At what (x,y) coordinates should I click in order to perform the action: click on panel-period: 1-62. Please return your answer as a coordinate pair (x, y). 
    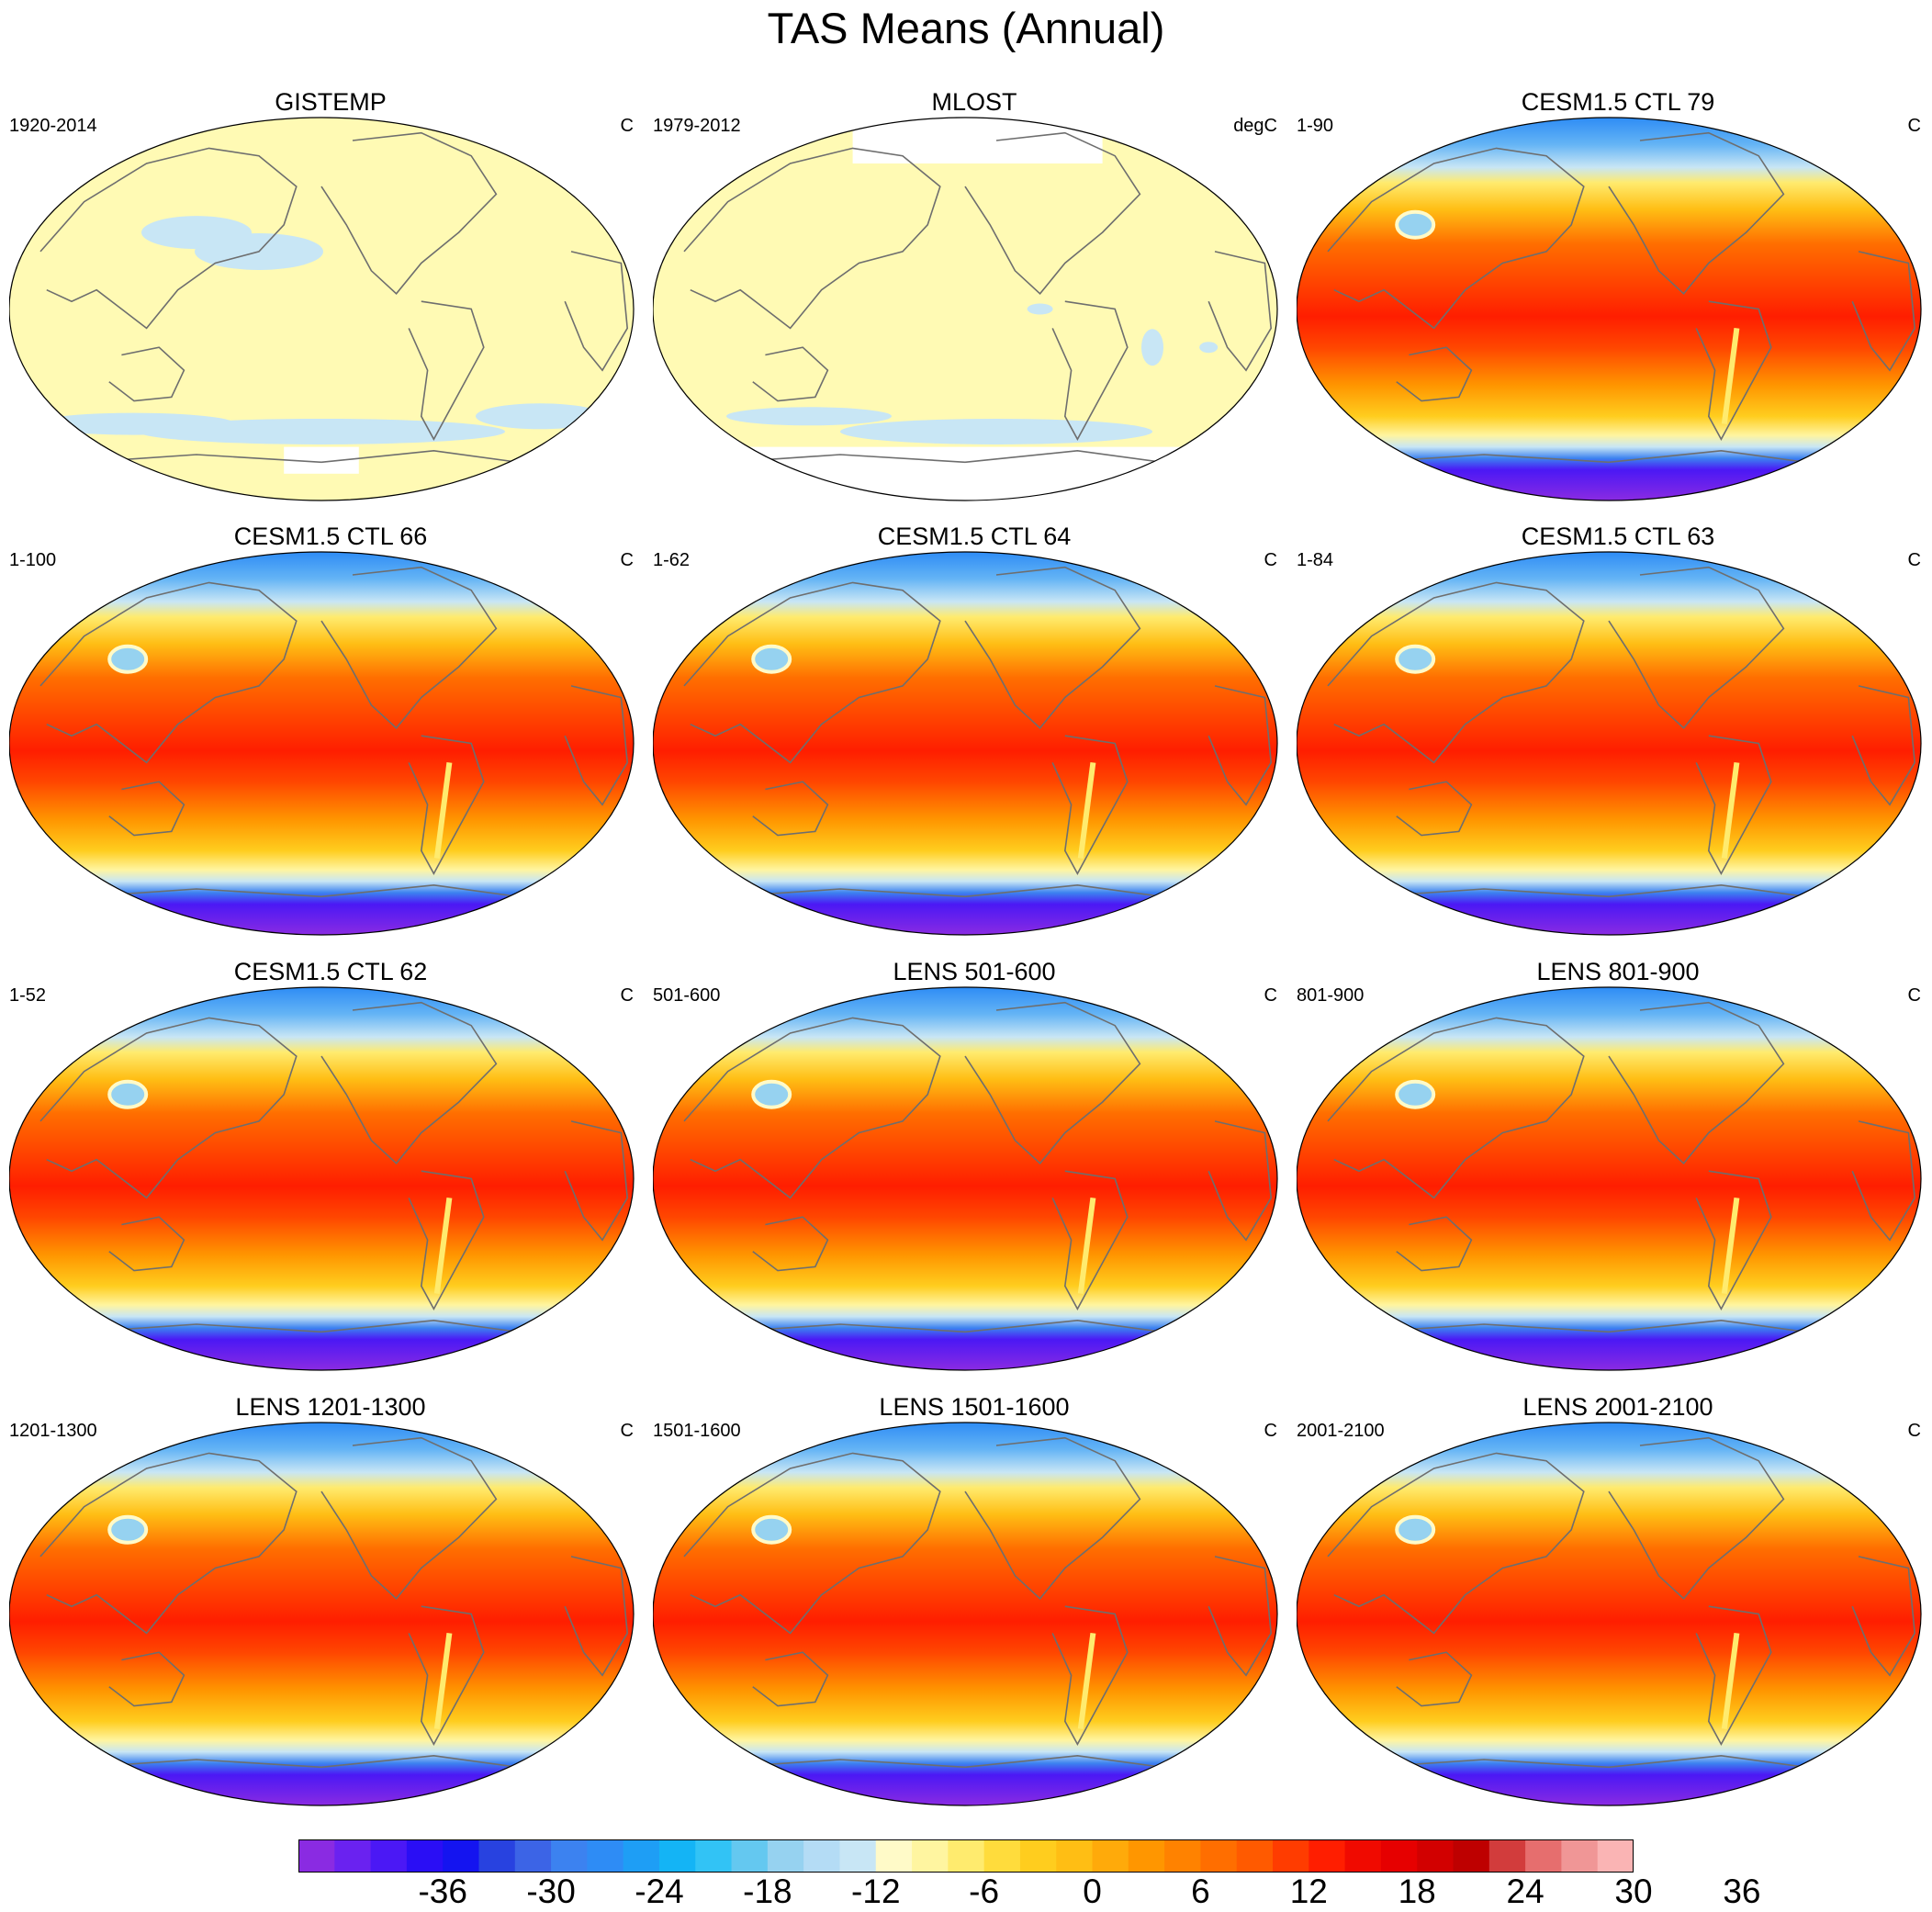
    Looking at the image, I should click on (672, 560).